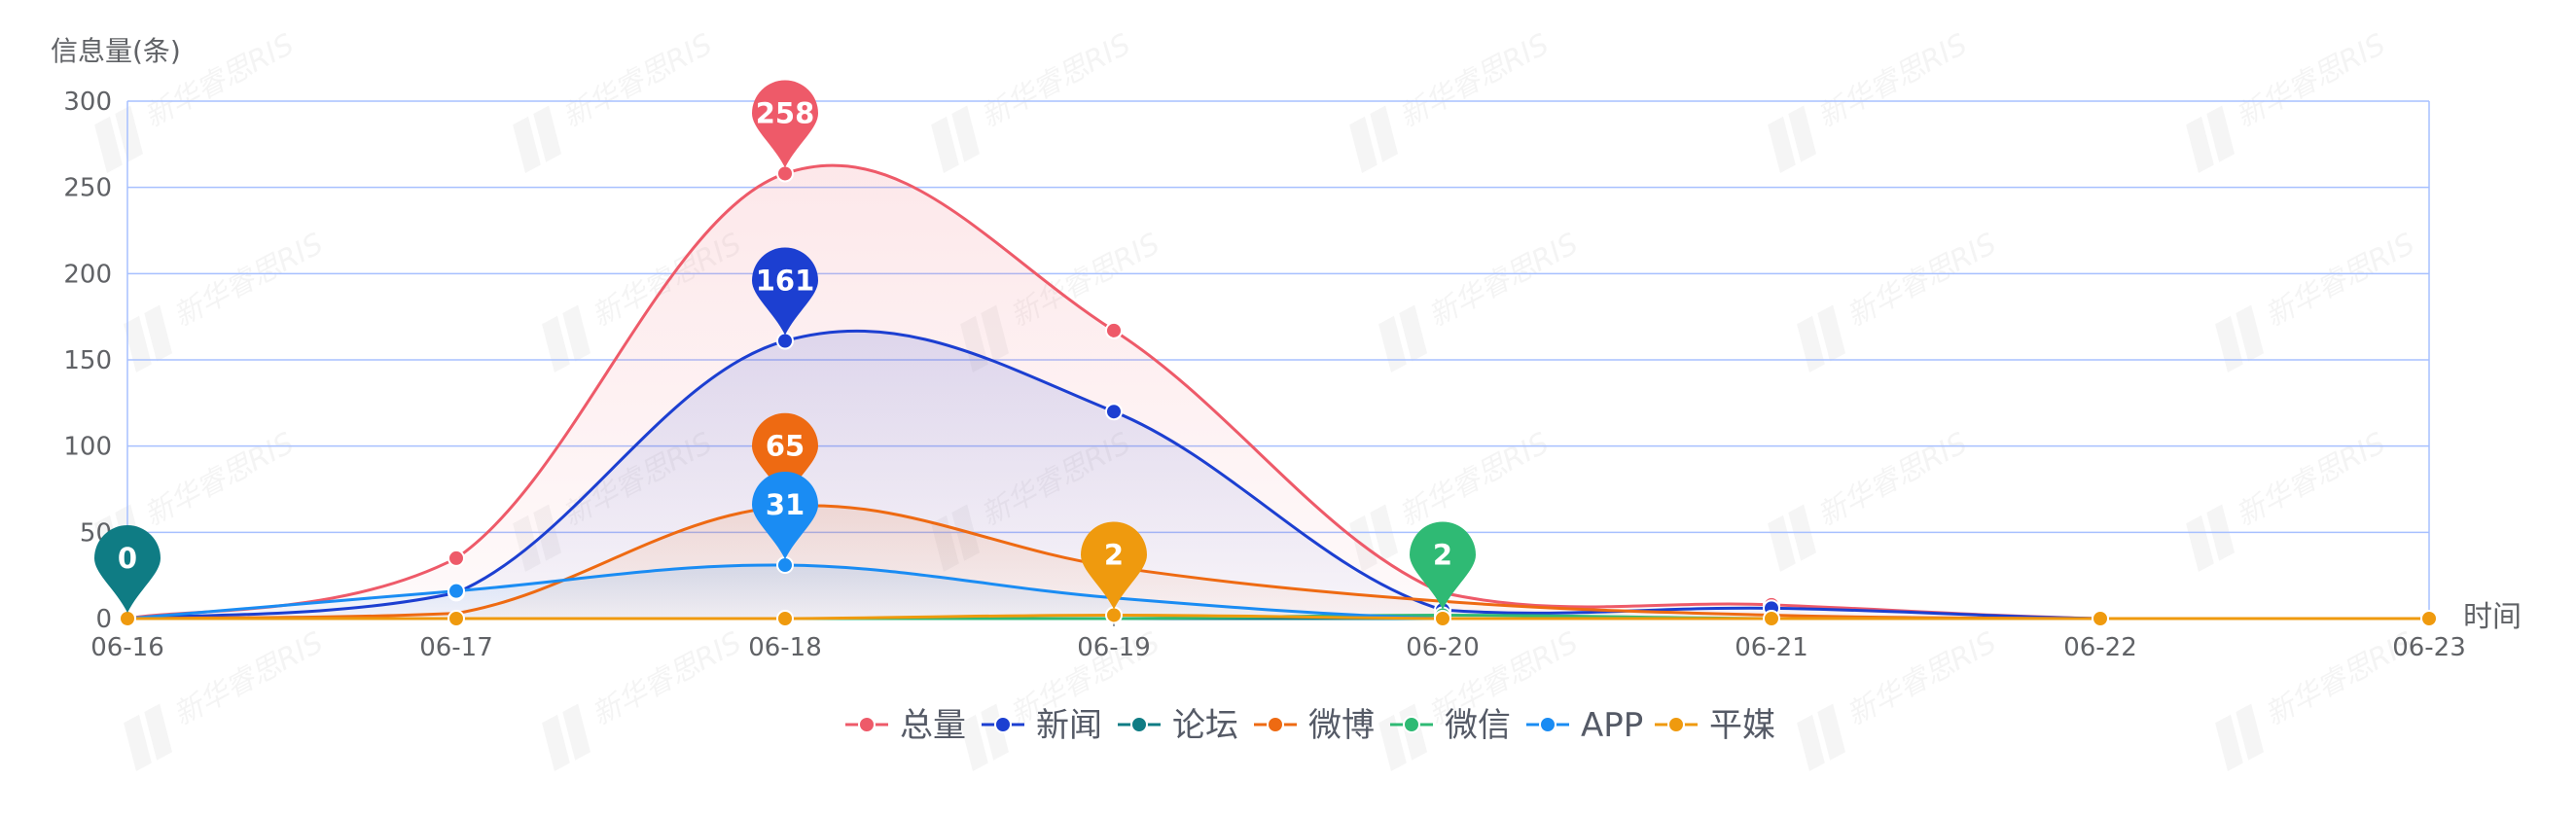 This screenshot has height=816, width=2576. Describe the element at coordinates (103, 619) in the screenshot. I see `y-tick-label: 0` at that location.